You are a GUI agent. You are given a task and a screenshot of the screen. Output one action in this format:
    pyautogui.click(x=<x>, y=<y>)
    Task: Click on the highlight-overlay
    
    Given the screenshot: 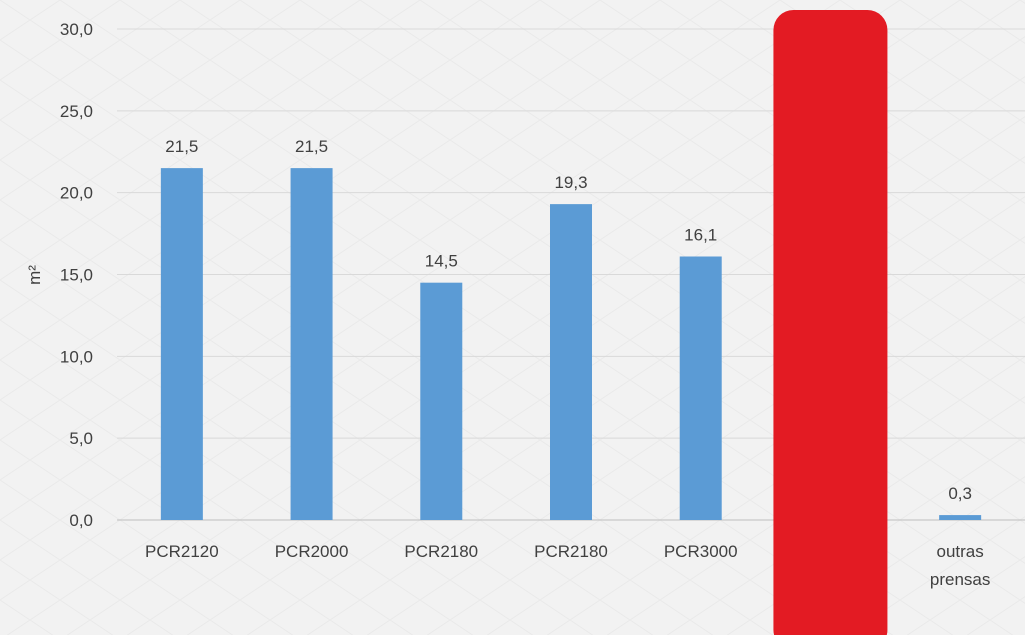 What is the action you would take?
    pyautogui.click(x=830, y=322)
    